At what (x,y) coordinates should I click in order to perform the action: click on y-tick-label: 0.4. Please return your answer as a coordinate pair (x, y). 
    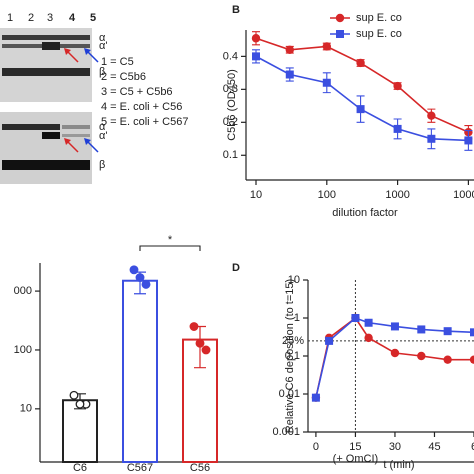
    Looking at the image, I should click on (230, 56).